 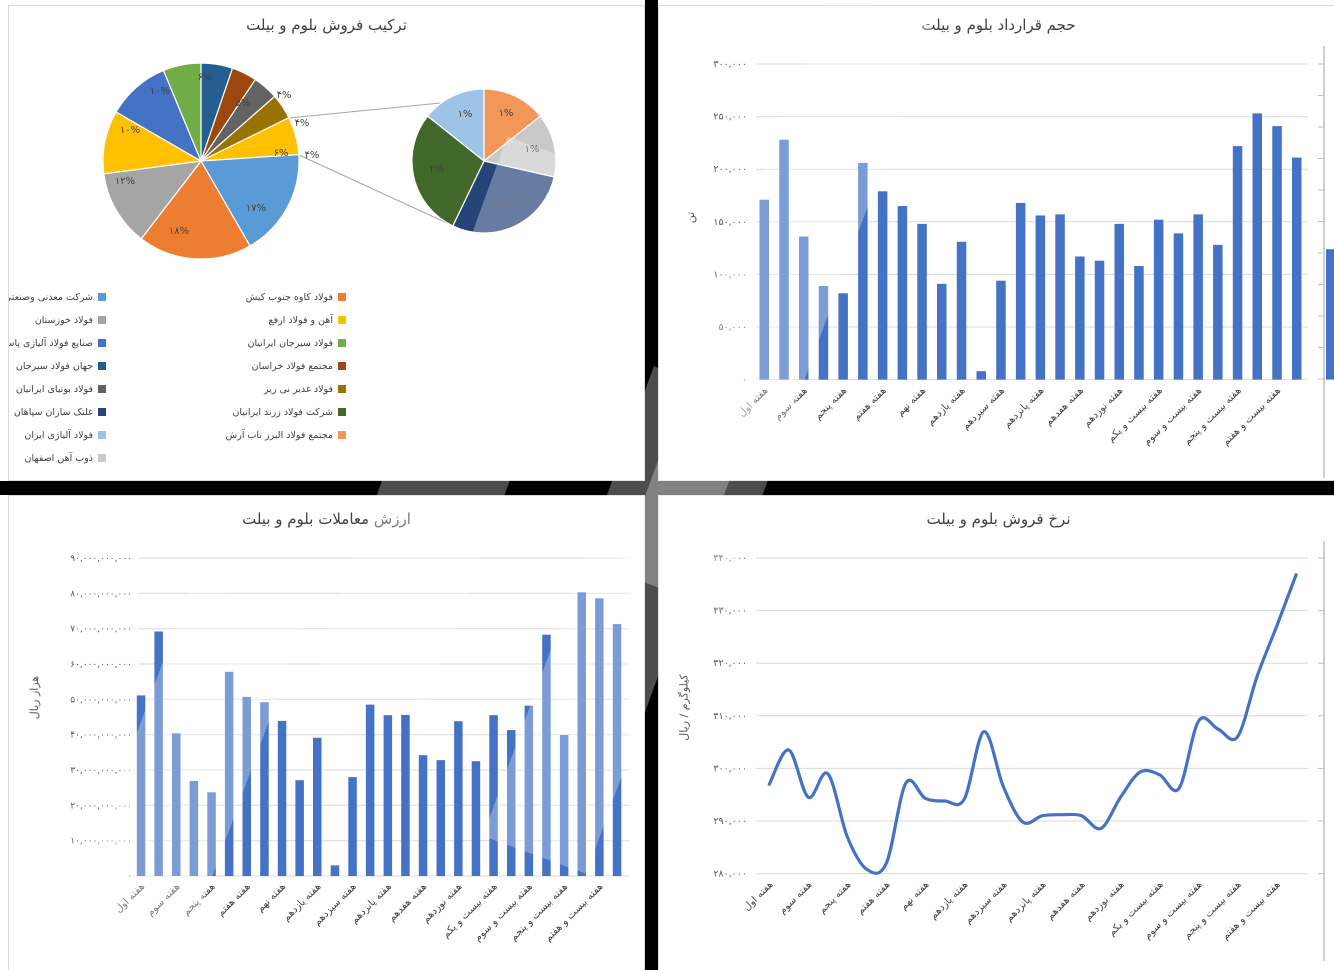 What do you see at coordinates (54, 366) in the screenshot?
I see `legend-label: جهان فولاد سیرجان` at bounding box center [54, 366].